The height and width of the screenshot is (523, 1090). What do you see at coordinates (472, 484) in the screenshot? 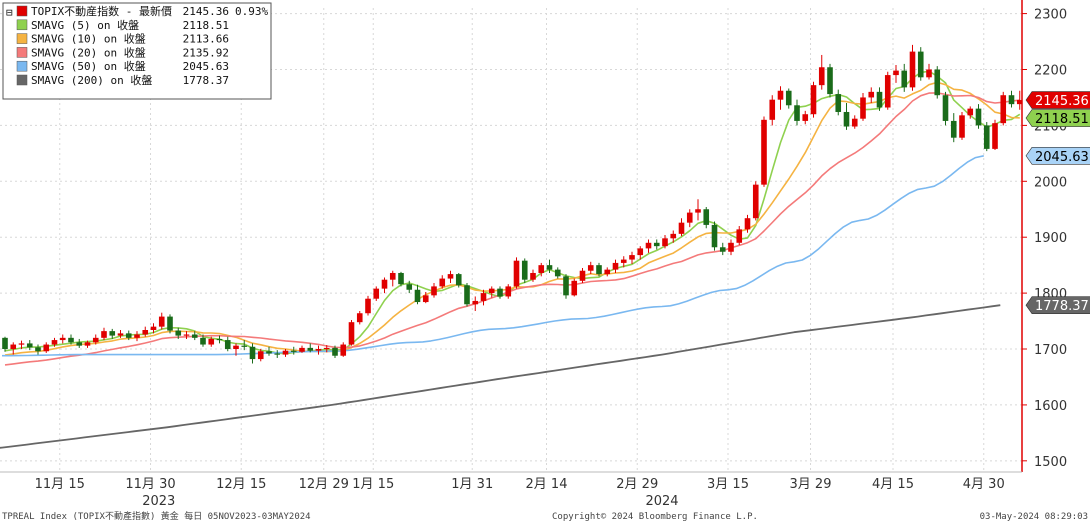
I see `x-tick-label: 1月 31` at bounding box center [472, 484].